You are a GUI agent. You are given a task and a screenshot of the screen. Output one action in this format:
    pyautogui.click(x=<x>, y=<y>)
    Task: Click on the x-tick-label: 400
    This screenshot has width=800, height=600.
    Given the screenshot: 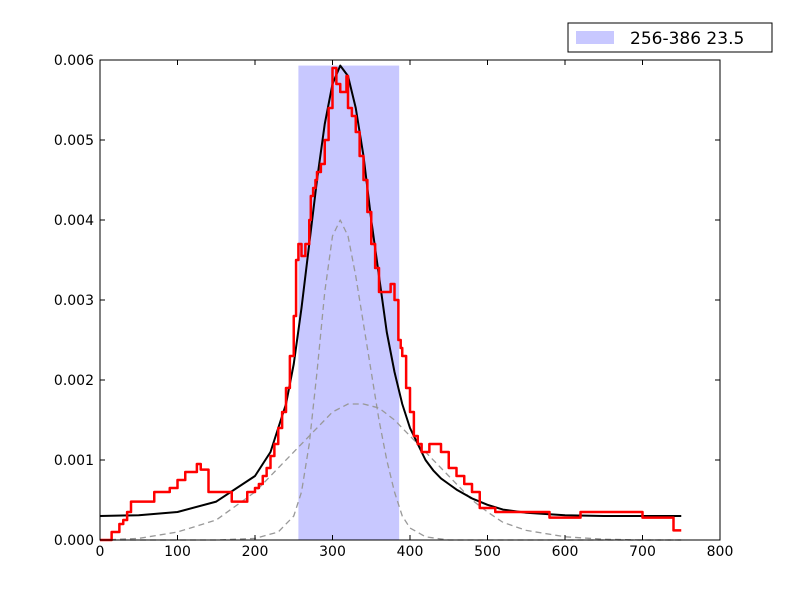 What is the action you would take?
    pyautogui.click(x=410, y=552)
    